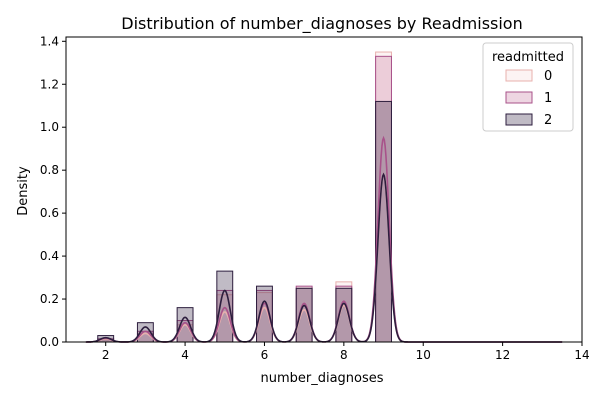 The width and height of the screenshot is (600, 400). What do you see at coordinates (344, 355) in the screenshot?
I see `x-tick-label-8: 8` at bounding box center [344, 355].